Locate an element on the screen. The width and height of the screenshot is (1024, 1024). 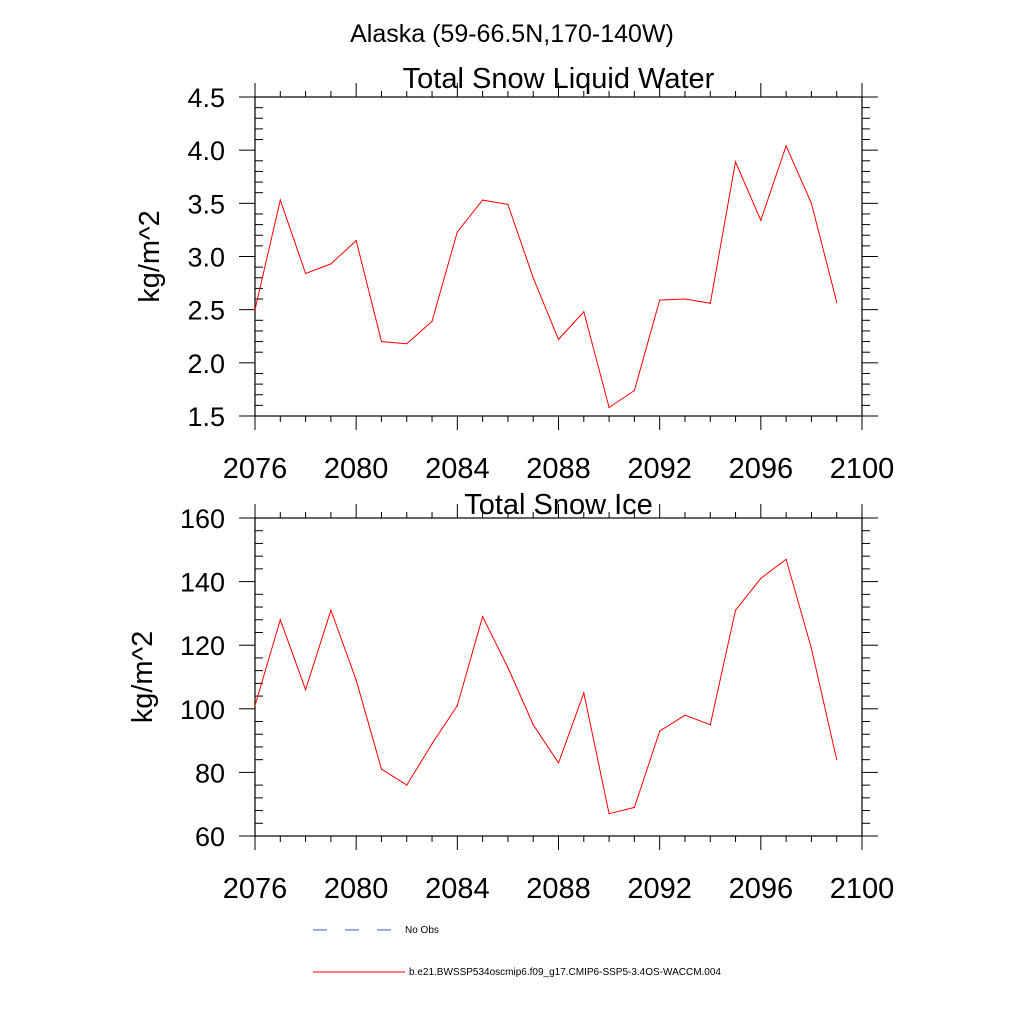
y-tick-label: 3.5 is located at coordinates (206, 204).